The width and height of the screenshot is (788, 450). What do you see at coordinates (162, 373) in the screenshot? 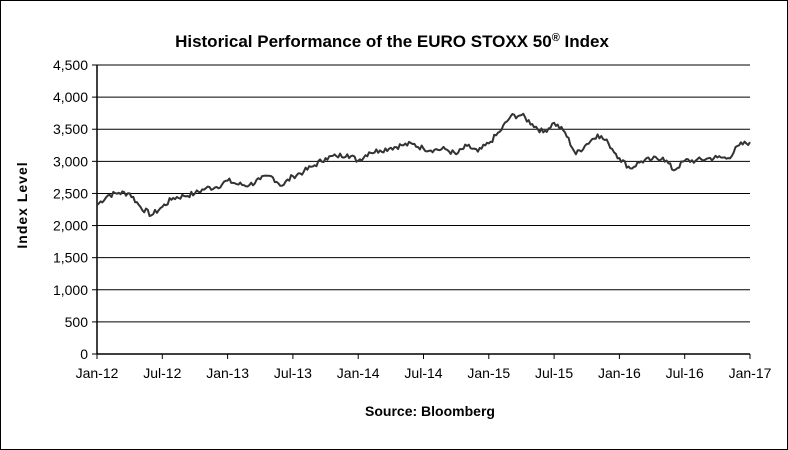
I see `x-tick-label: Jul-12` at bounding box center [162, 373].